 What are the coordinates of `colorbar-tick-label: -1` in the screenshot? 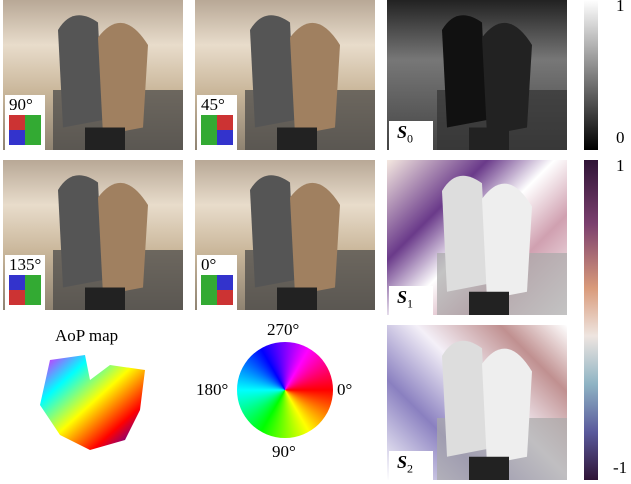 It's located at (620, 467).